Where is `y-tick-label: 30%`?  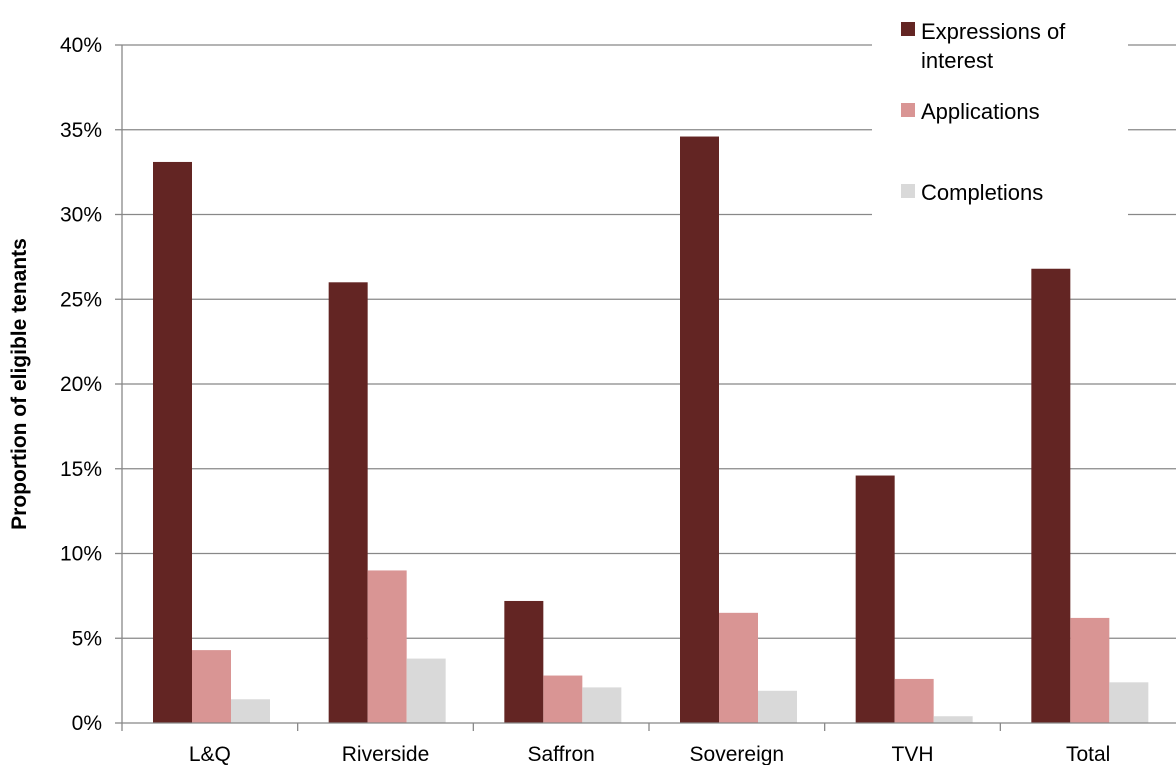
y-tick-label: 30% is located at coordinates (81, 215).